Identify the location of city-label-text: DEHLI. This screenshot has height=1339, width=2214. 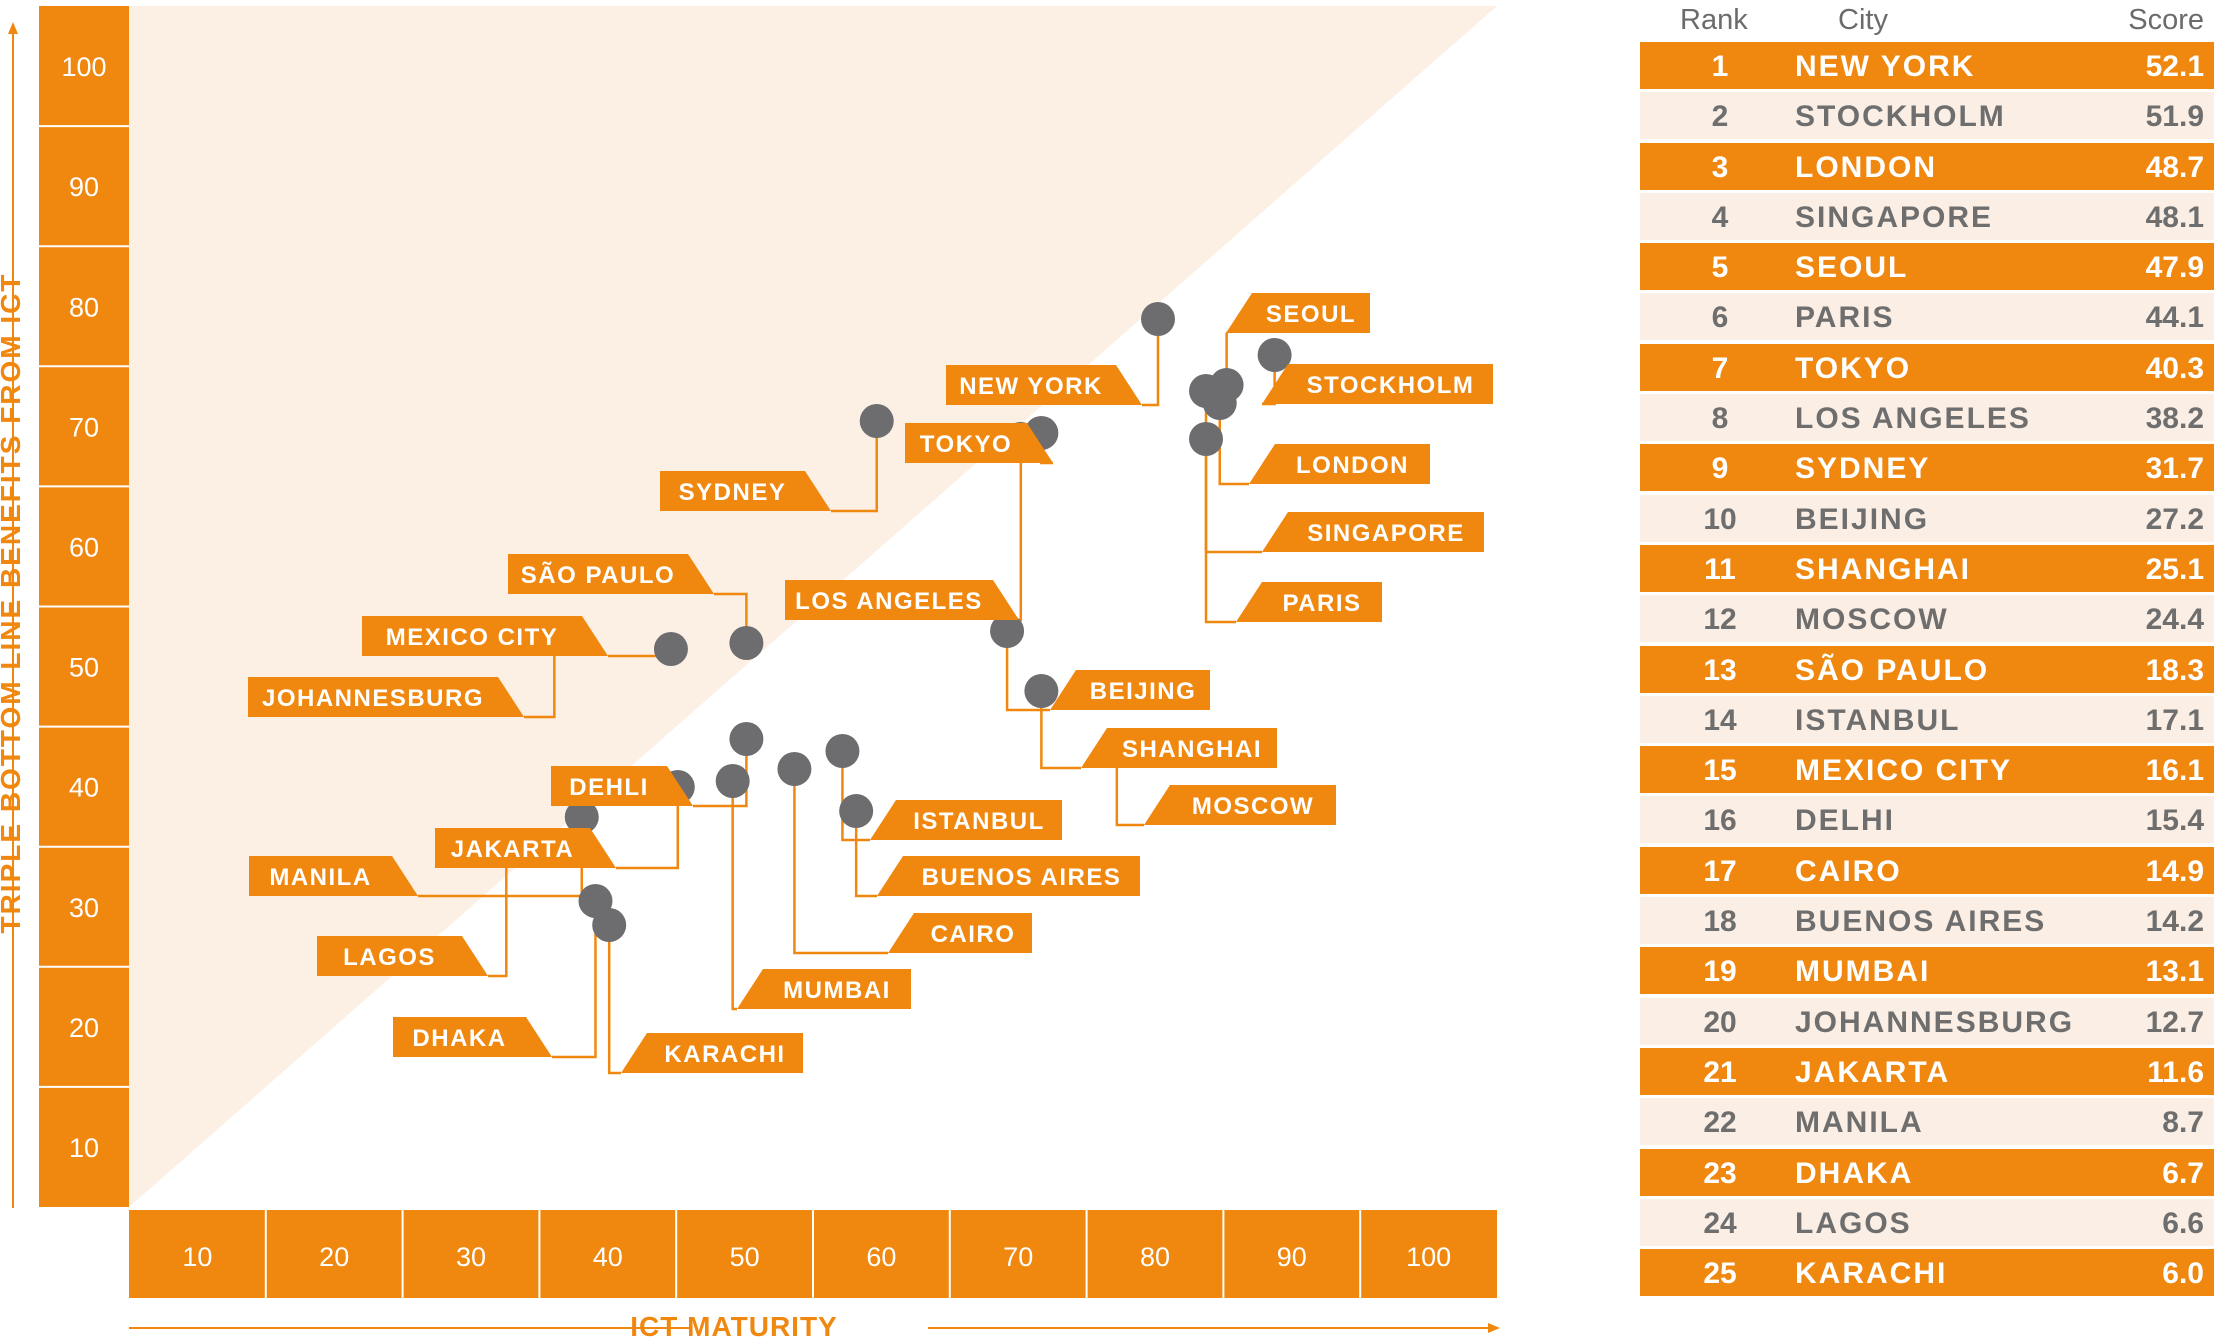
(609, 787).